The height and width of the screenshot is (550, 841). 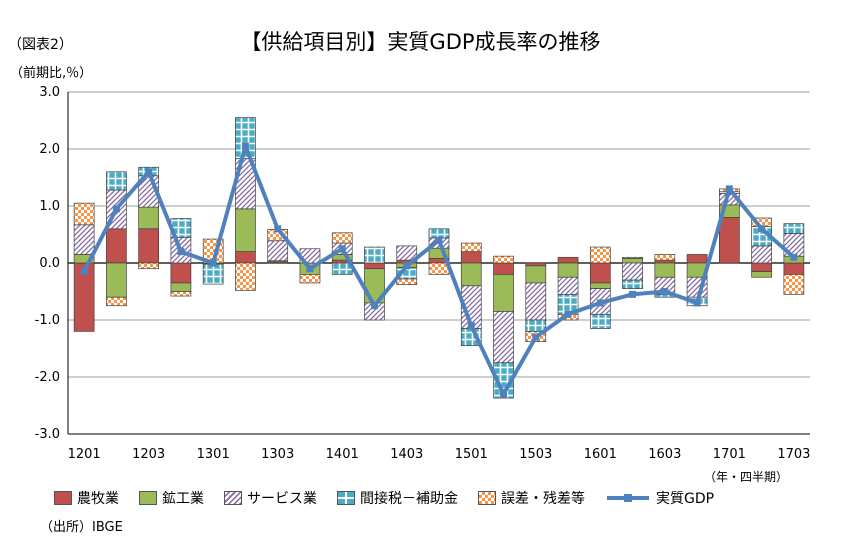 What do you see at coordinates (63, 498) in the screenshot?
I see `legend-swatch-agriculture` at bounding box center [63, 498].